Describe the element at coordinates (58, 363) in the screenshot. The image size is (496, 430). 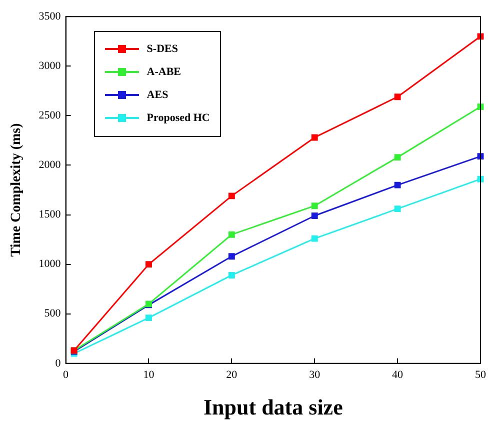
I see `y-tick-label: 0` at that location.